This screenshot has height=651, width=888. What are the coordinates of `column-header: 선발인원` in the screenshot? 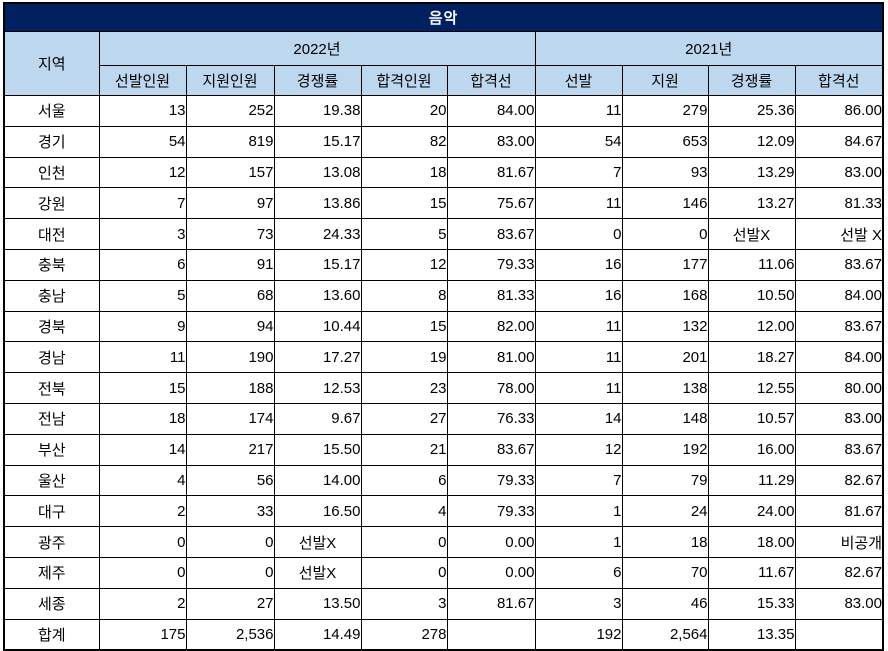 It's located at (142, 80).